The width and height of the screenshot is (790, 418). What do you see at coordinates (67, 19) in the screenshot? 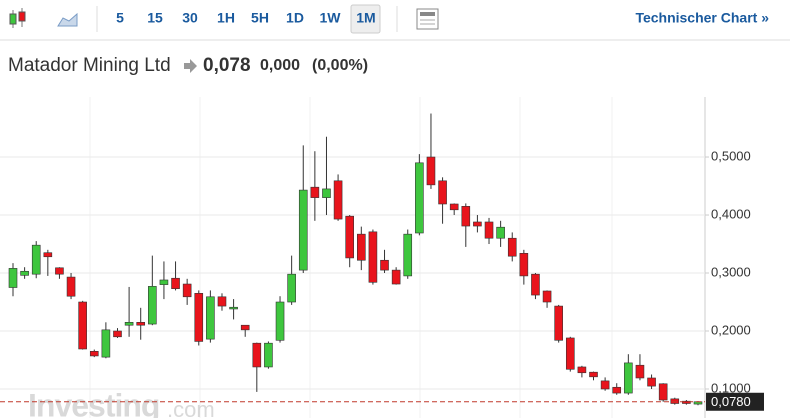
I see `area-icon` at bounding box center [67, 19].